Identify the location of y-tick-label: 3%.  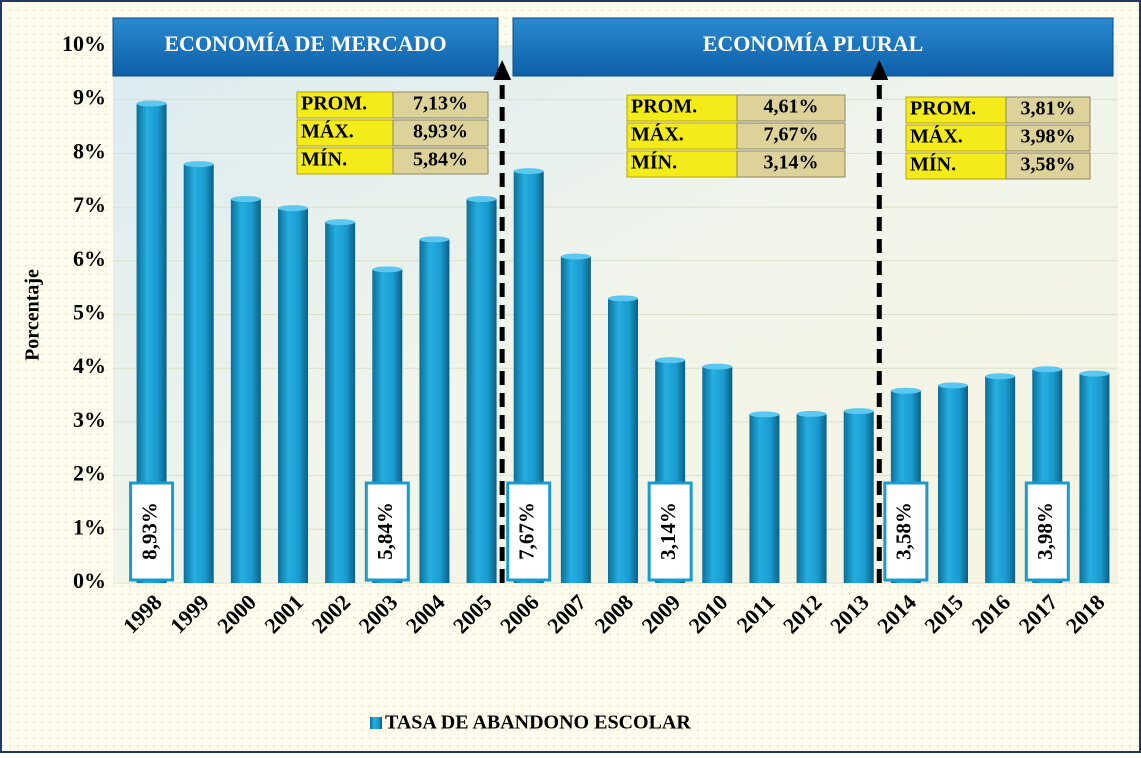
(89, 419).